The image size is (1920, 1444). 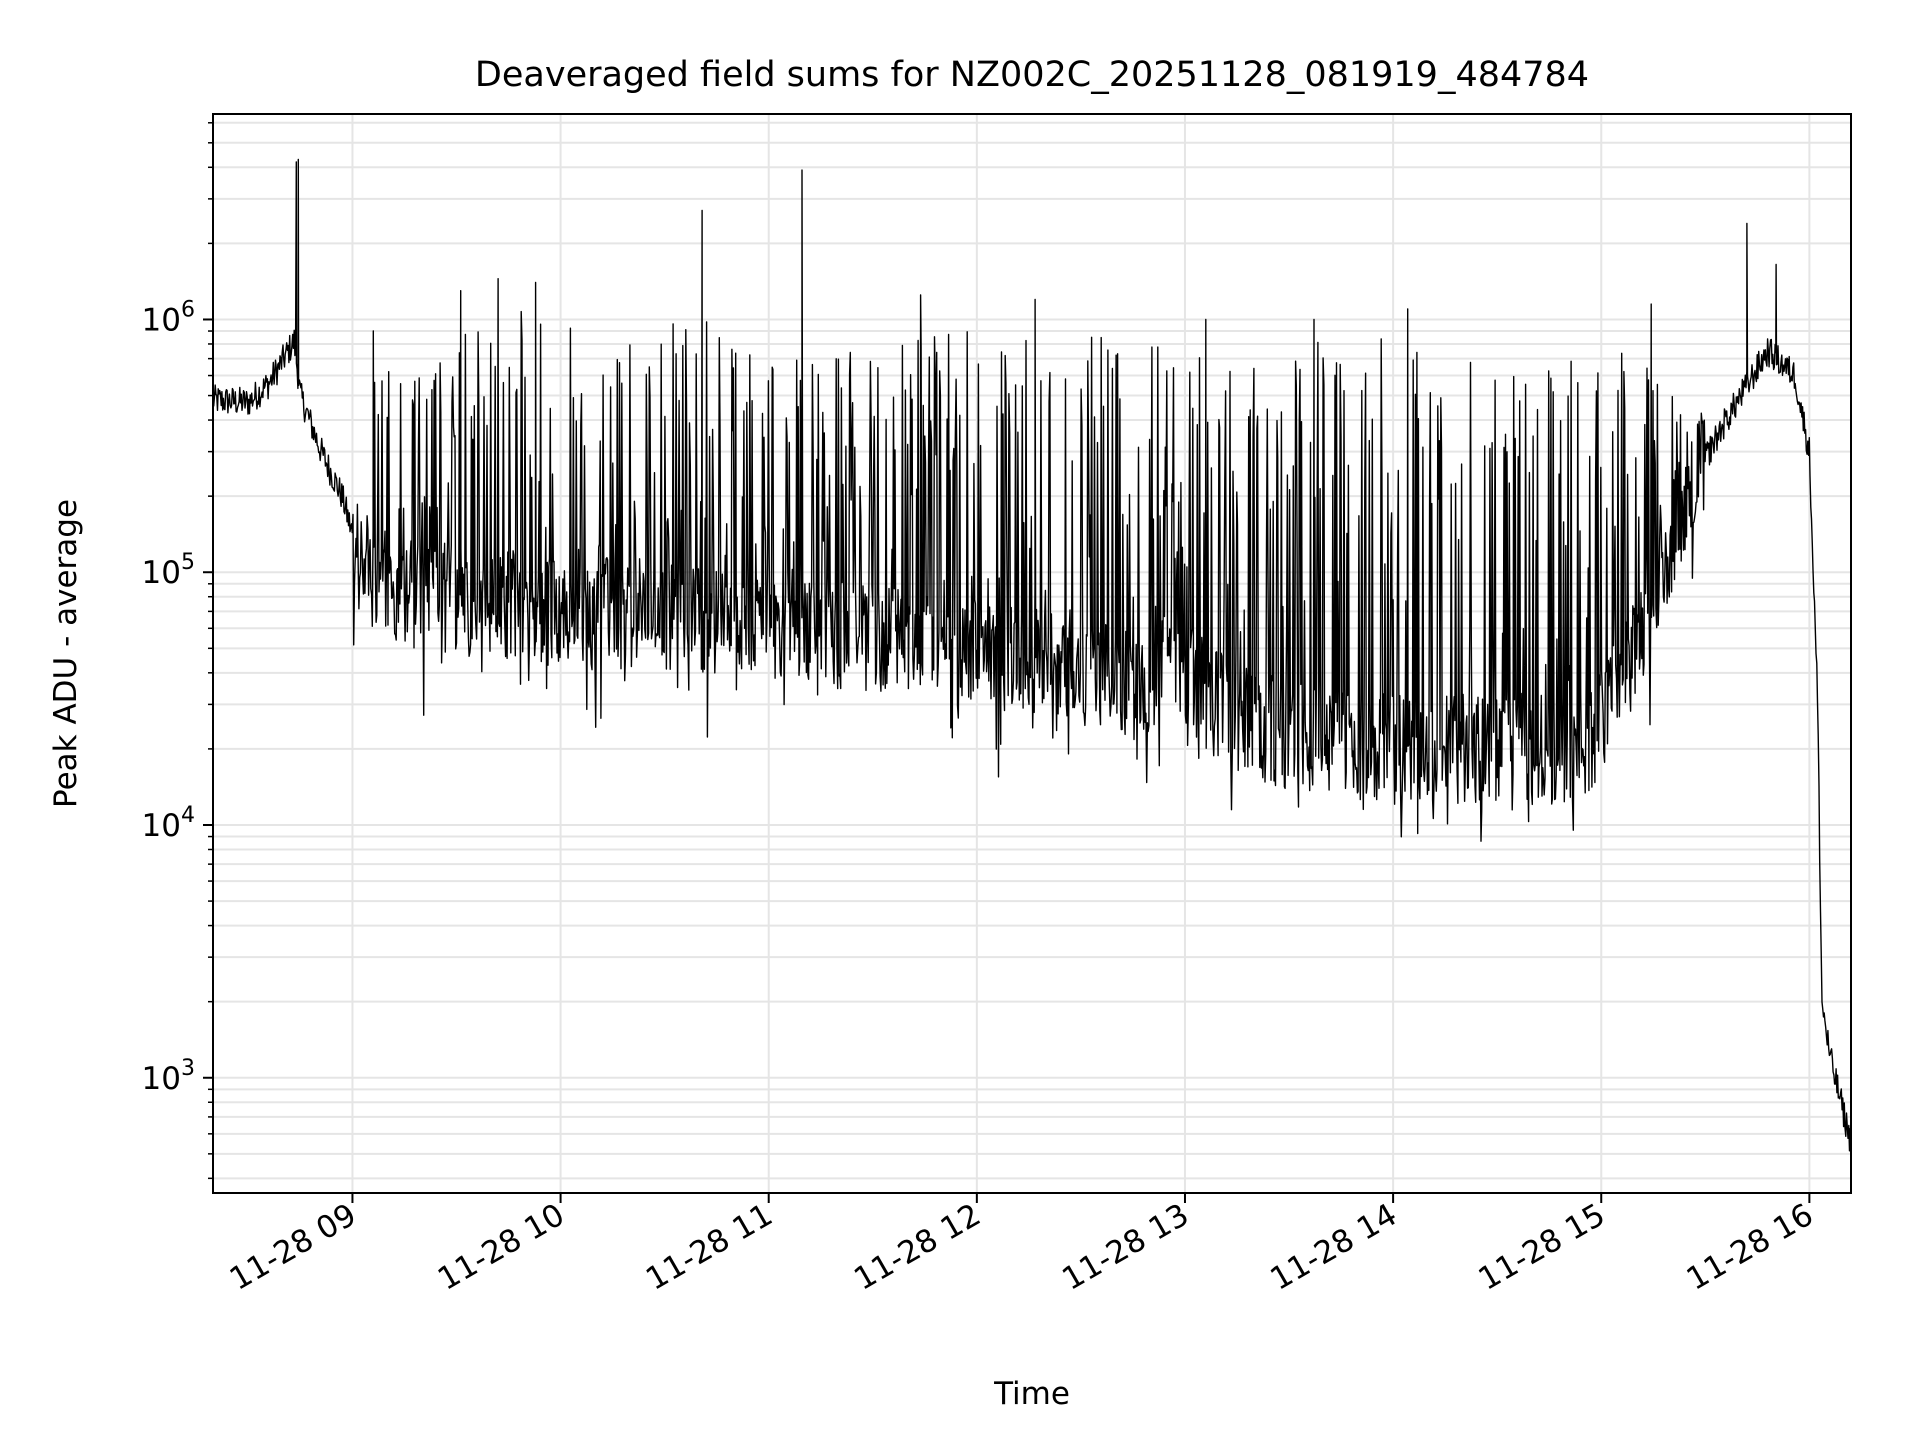 What do you see at coordinates (1125, 1247) in the screenshot?
I see `x-tick-label: 11-28 13` at bounding box center [1125, 1247].